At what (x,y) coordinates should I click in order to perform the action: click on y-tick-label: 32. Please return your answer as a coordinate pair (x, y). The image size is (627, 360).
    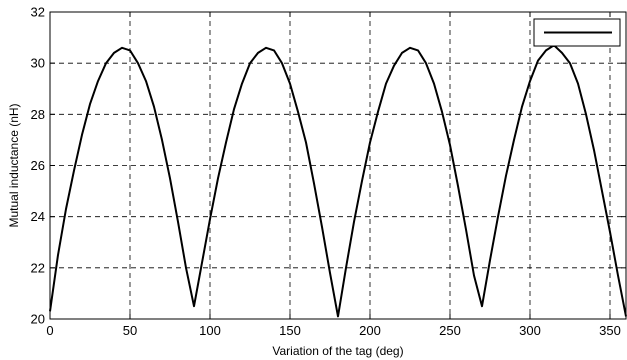
    Looking at the image, I should click on (38, 12).